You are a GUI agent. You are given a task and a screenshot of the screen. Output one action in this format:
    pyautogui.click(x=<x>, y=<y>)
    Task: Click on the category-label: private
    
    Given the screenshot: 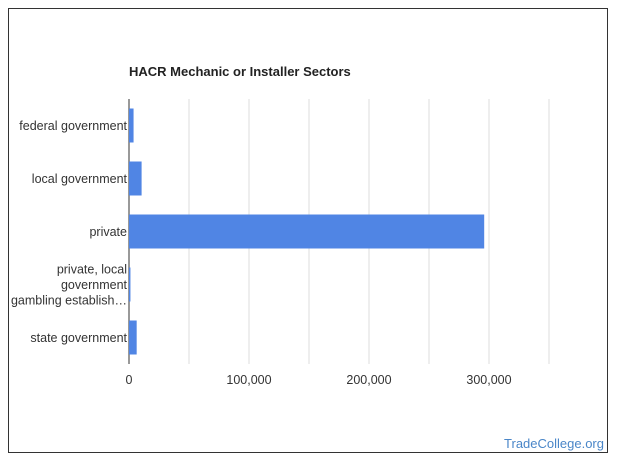 What is the action you would take?
    pyautogui.click(x=108, y=232)
    